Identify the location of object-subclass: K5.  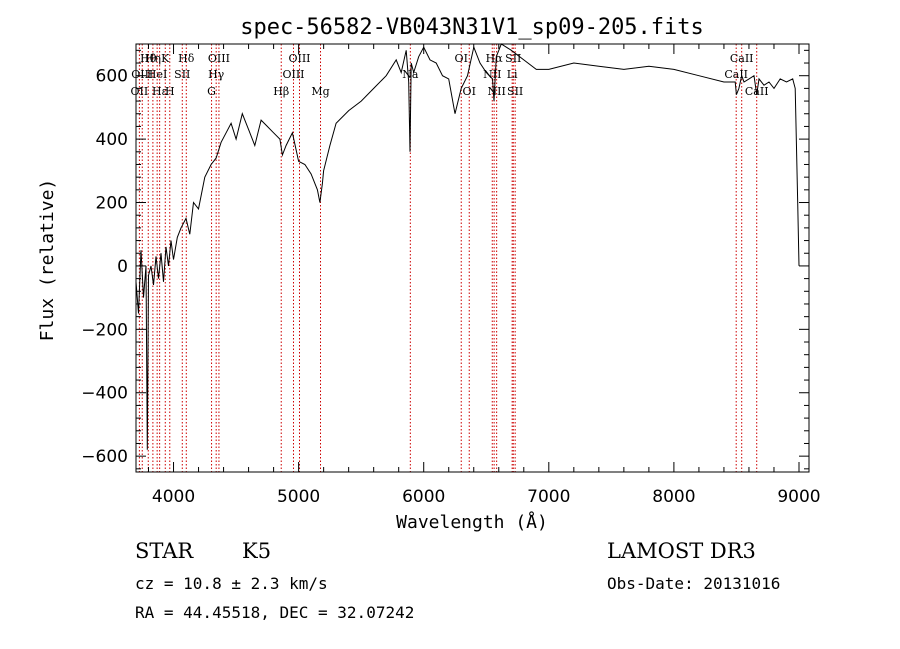
(257, 551).